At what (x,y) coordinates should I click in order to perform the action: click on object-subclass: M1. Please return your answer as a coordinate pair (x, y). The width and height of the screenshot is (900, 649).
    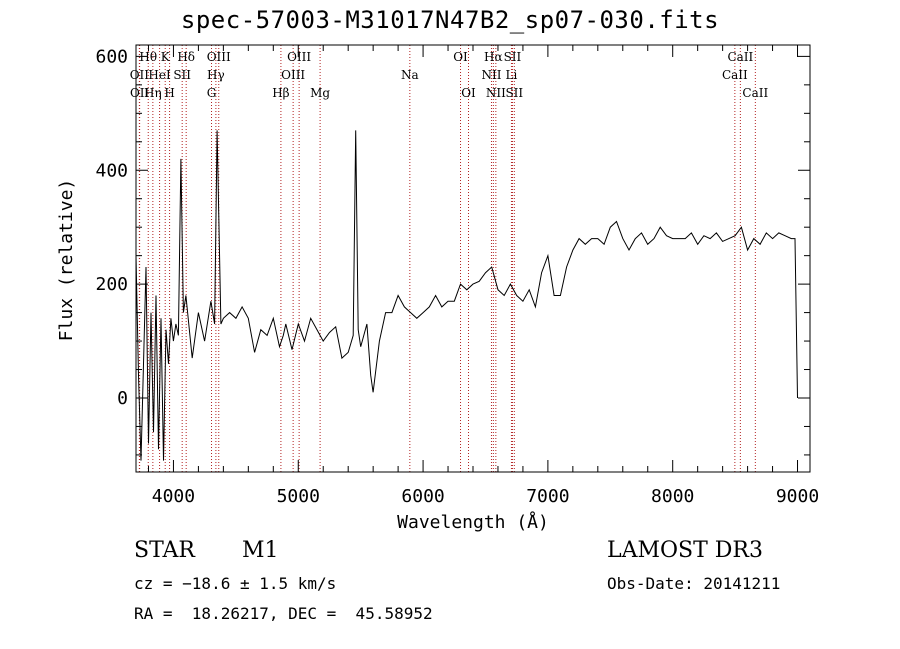
    Looking at the image, I should click on (260, 550).